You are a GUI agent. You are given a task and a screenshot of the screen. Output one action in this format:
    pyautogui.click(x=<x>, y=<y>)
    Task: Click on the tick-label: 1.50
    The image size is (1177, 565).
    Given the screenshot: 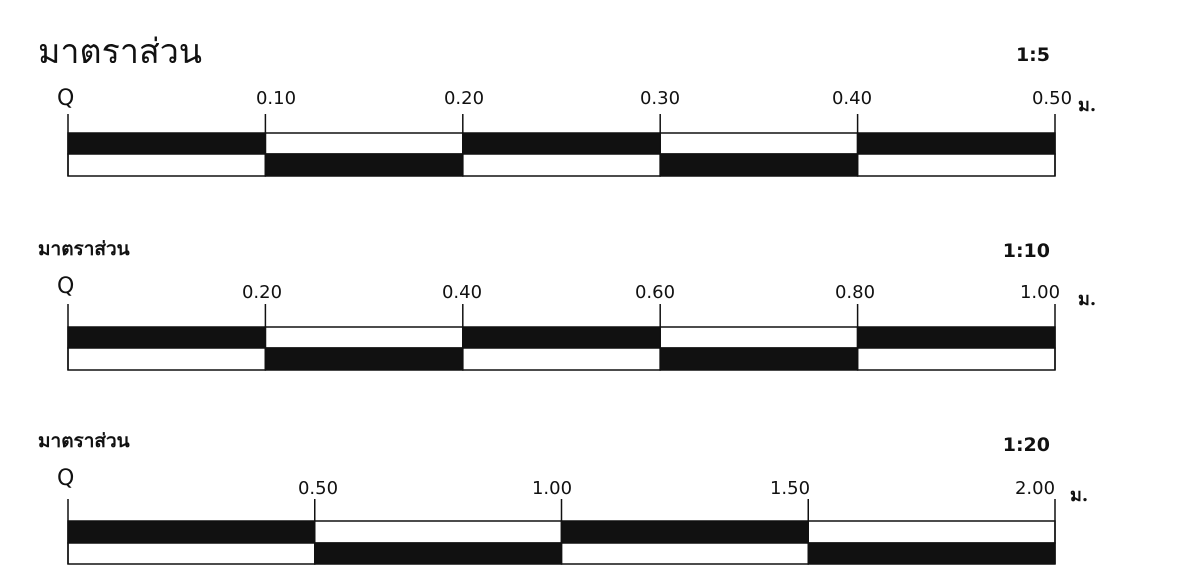 What is the action you would take?
    pyautogui.click(x=790, y=488)
    